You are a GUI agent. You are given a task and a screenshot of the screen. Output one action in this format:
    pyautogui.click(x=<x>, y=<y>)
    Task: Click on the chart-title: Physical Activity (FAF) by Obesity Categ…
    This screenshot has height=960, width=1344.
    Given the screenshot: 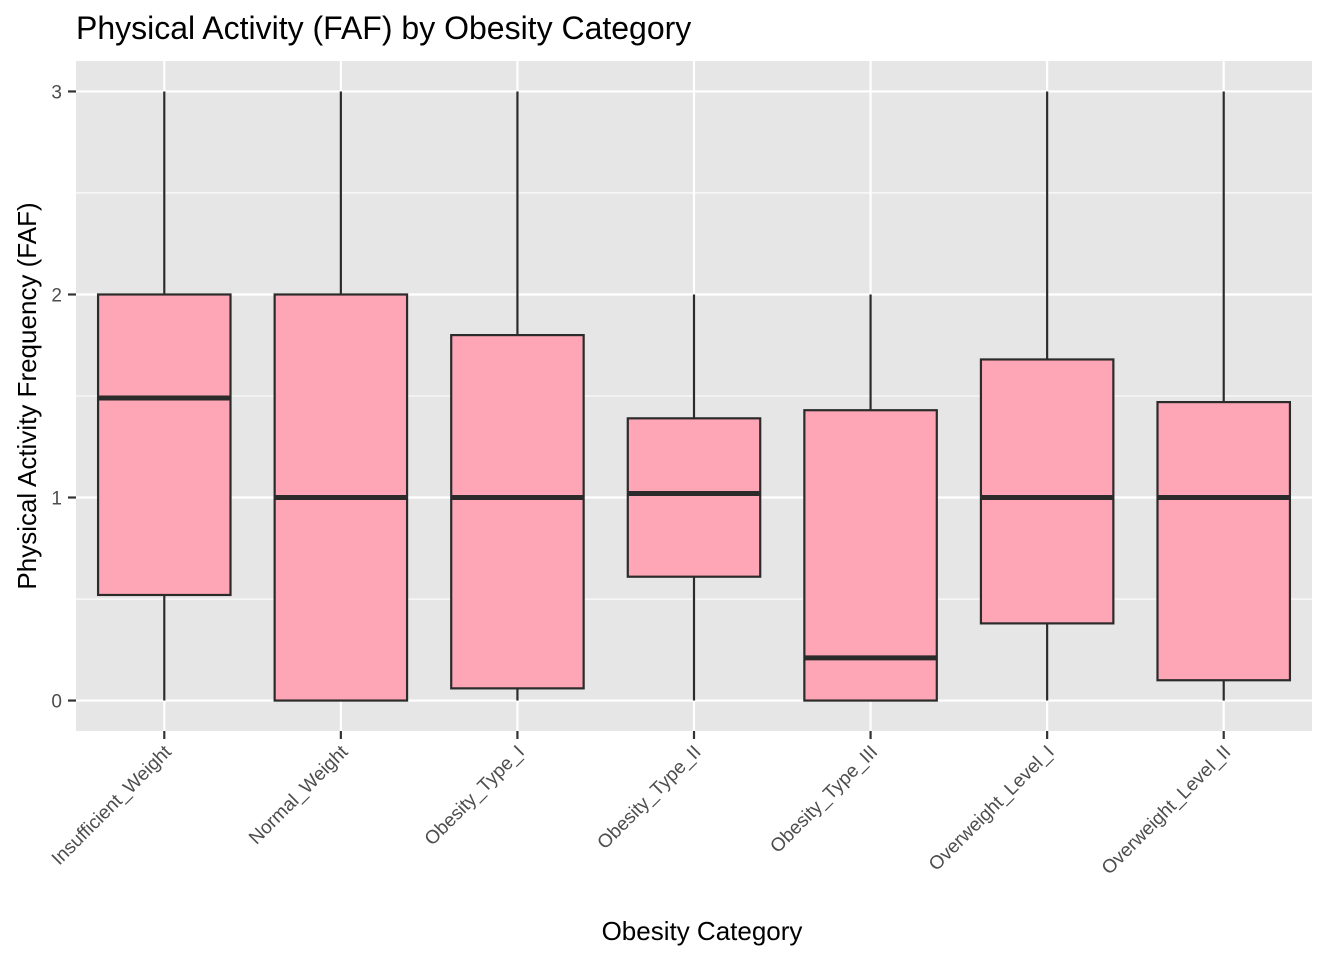 What is the action you would take?
    pyautogui.click(x=383, y=28)
    